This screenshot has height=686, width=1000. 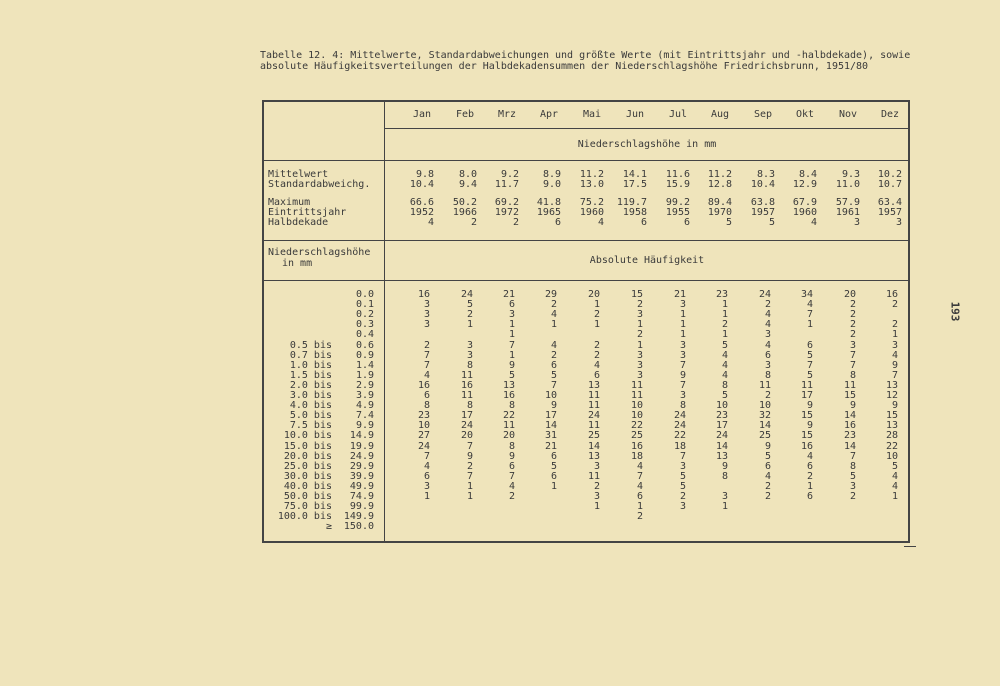 I want to click on class-to: 7.4, so click(x=364, y=416).